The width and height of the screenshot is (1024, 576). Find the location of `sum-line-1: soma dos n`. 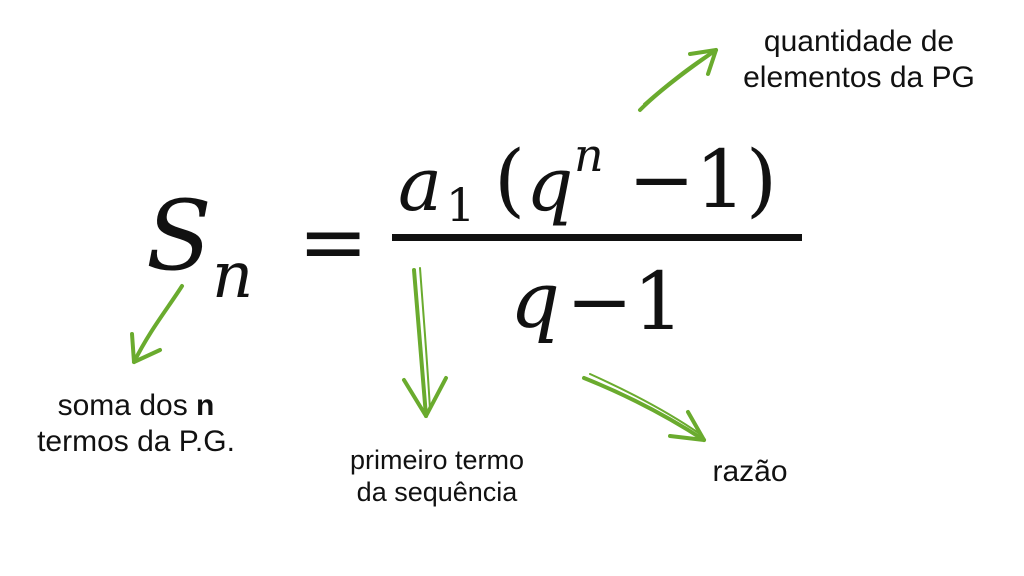

sum-line-1: soma dos n is located at coordinates (136, 405).